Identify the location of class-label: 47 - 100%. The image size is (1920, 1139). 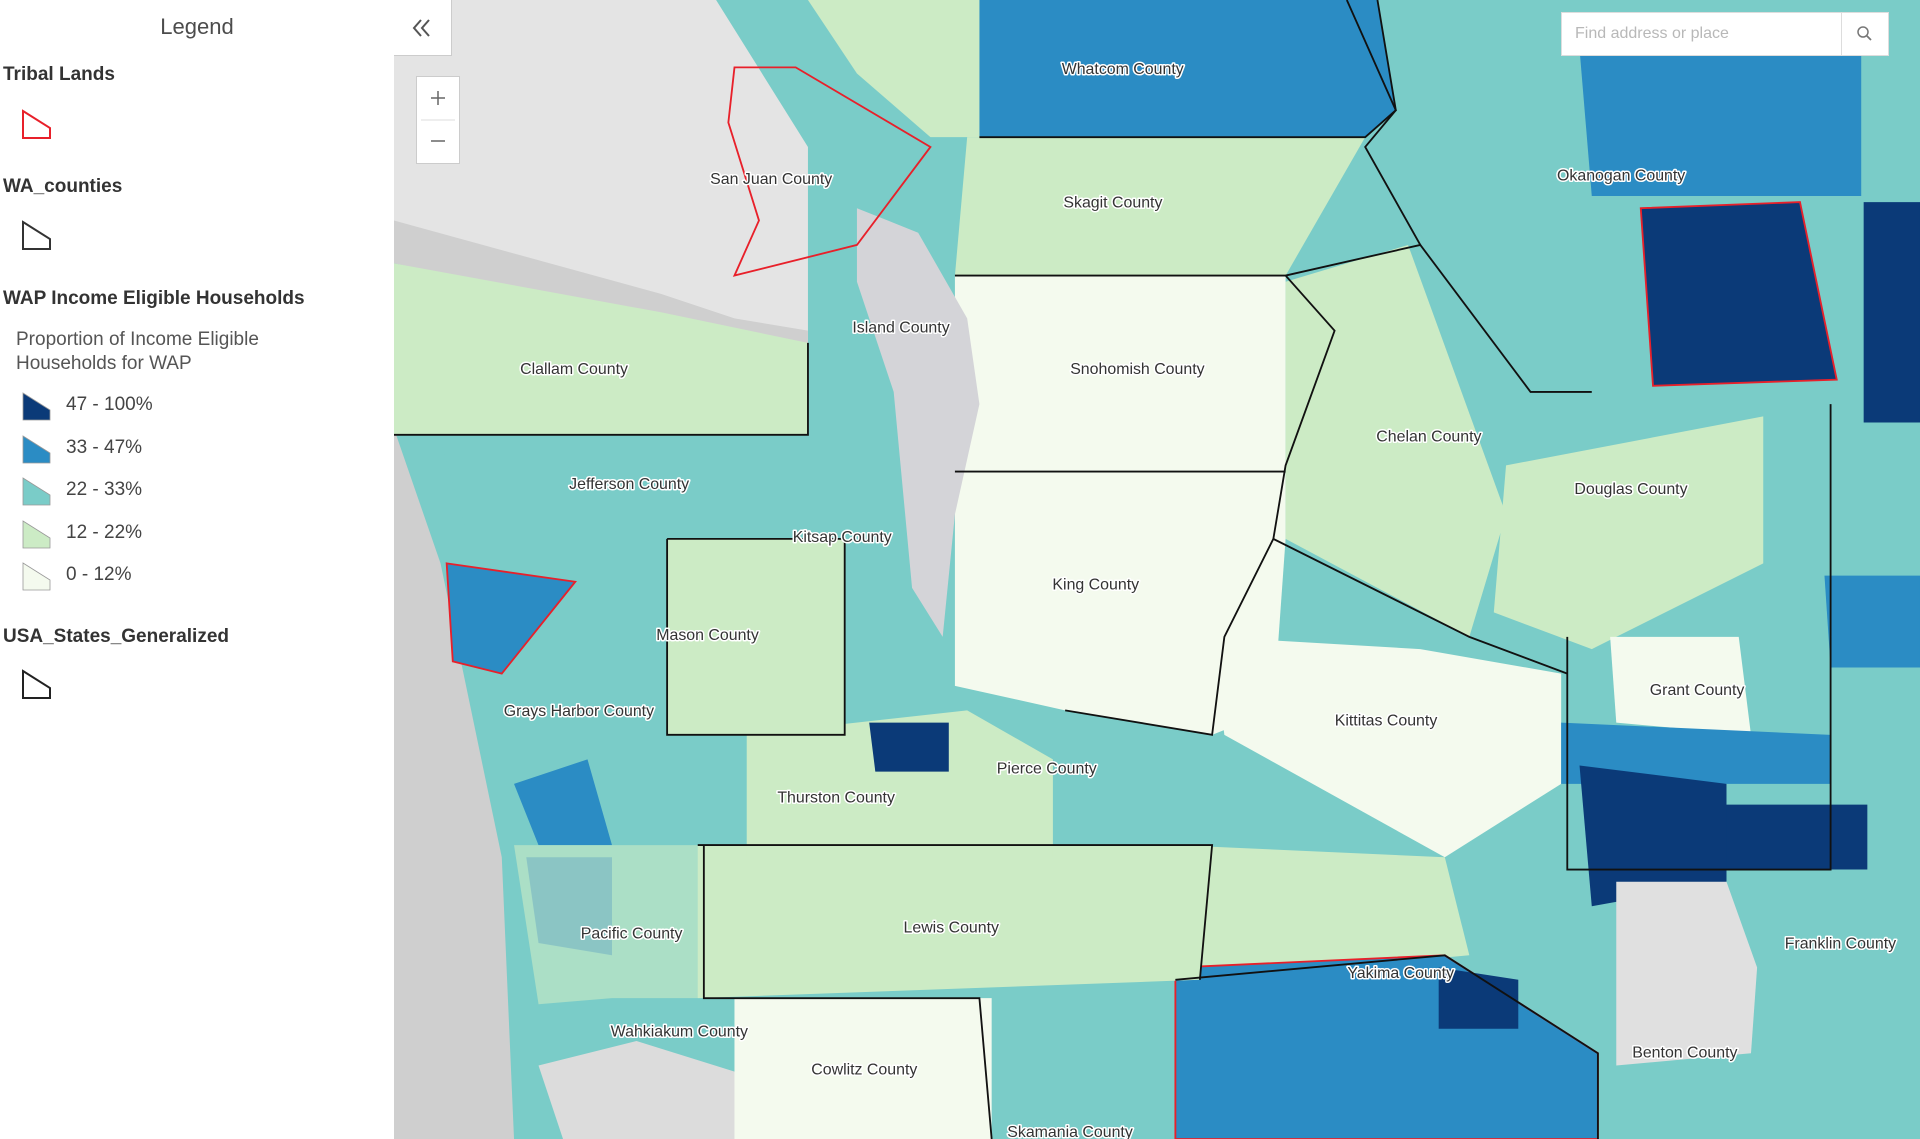
(109, 404).